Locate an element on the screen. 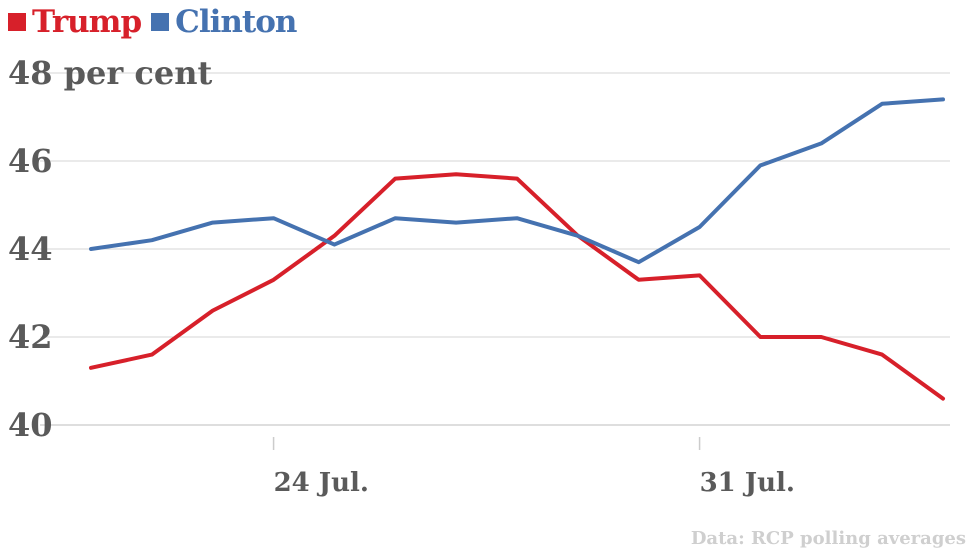 This screenshot has width=980, height=551. legend-item-trump: Trump is located at coordinates (75, 22).